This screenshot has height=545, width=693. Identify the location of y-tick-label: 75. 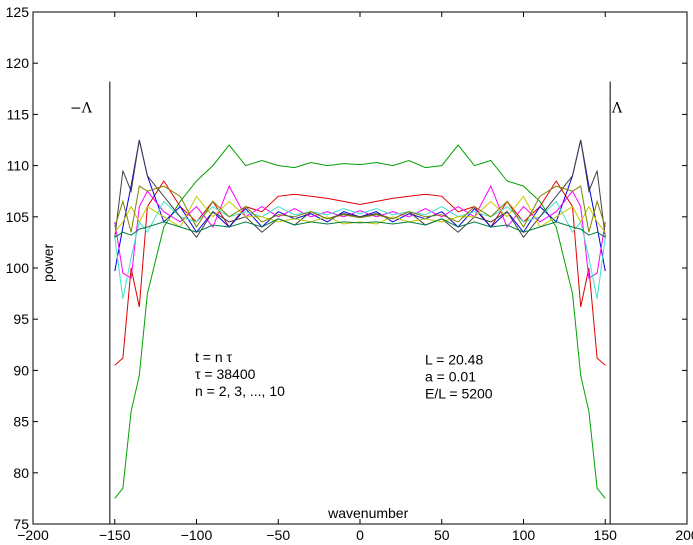
(21, 524).